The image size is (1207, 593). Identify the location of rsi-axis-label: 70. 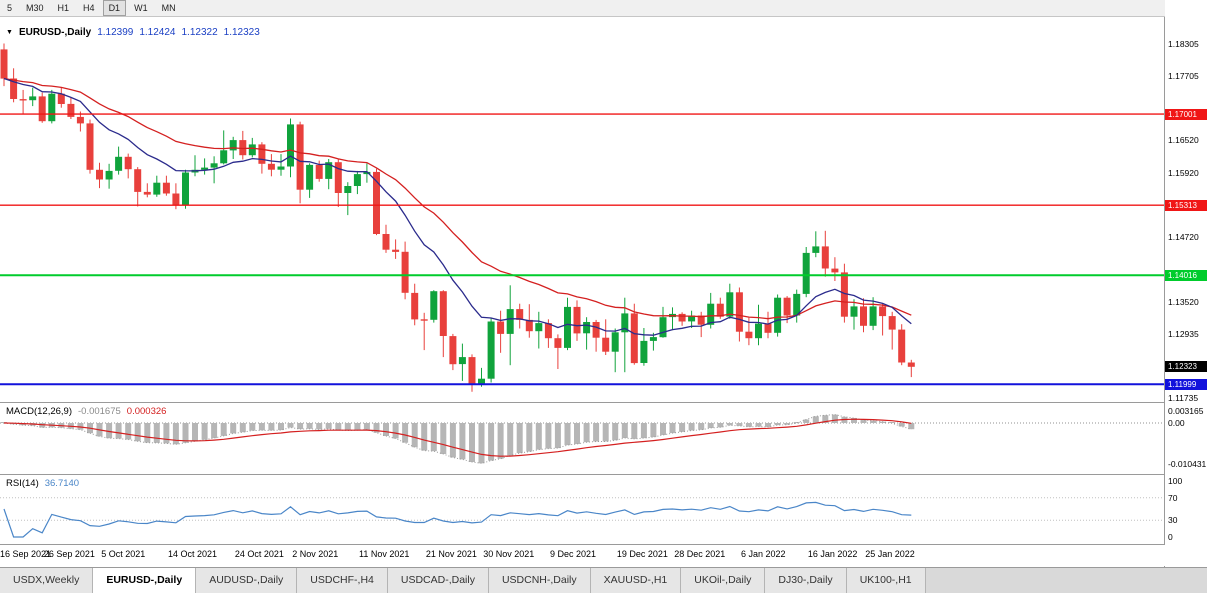
(1173, 497).